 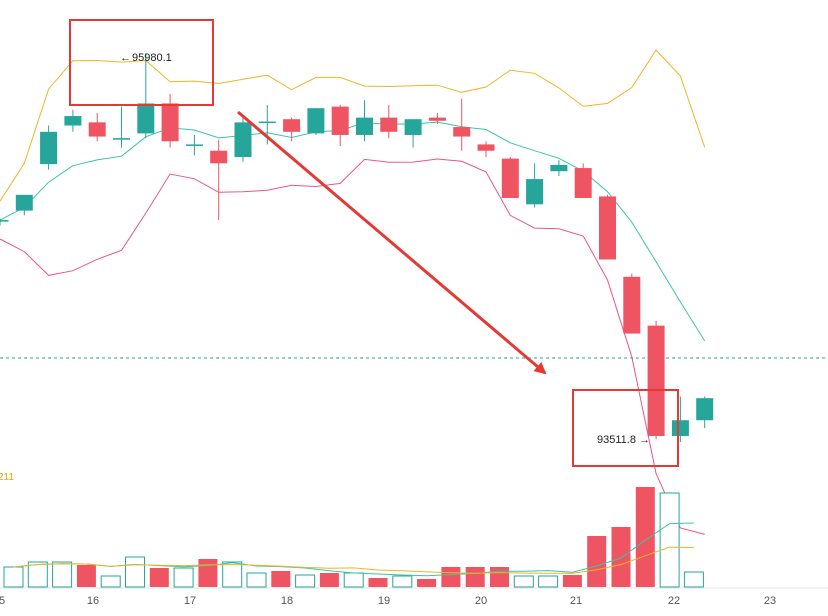 What do you see at coordinates (190, 601) in the screenshot?
I see `x-tick-label: 17` at bounding box center [190, 601].